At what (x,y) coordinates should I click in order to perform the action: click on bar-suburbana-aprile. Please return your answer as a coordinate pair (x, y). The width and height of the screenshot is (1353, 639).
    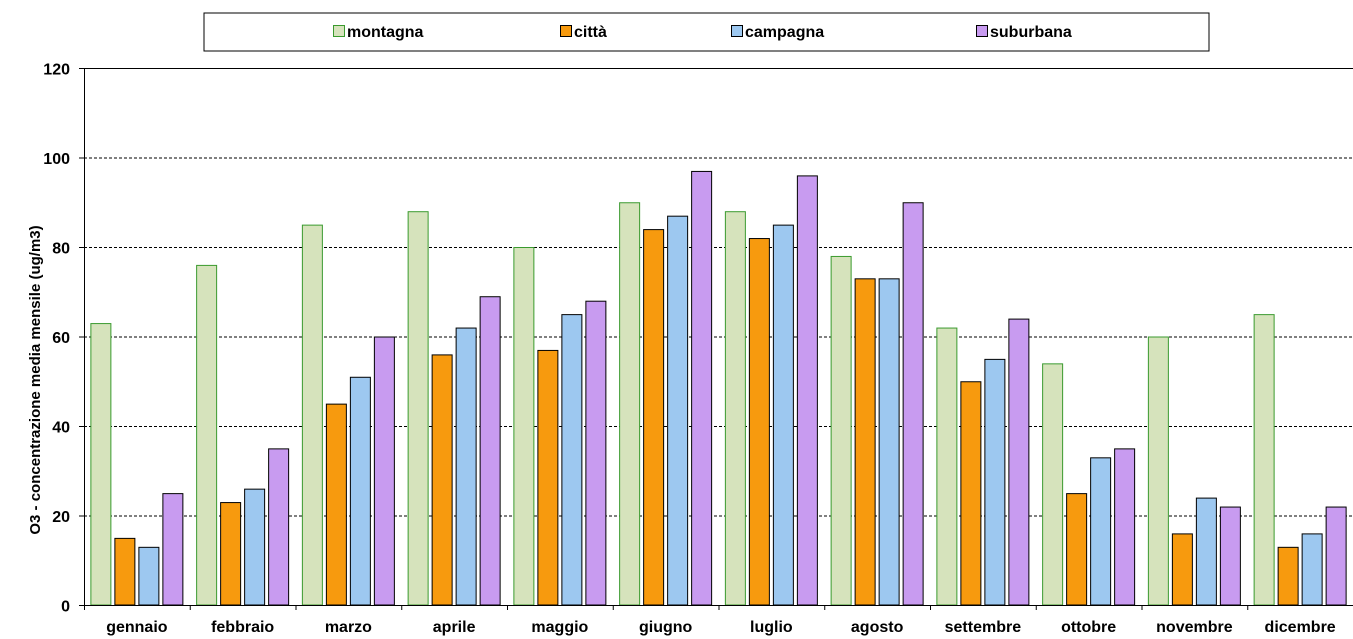
    Looking at the image, I should click on (490, 451).